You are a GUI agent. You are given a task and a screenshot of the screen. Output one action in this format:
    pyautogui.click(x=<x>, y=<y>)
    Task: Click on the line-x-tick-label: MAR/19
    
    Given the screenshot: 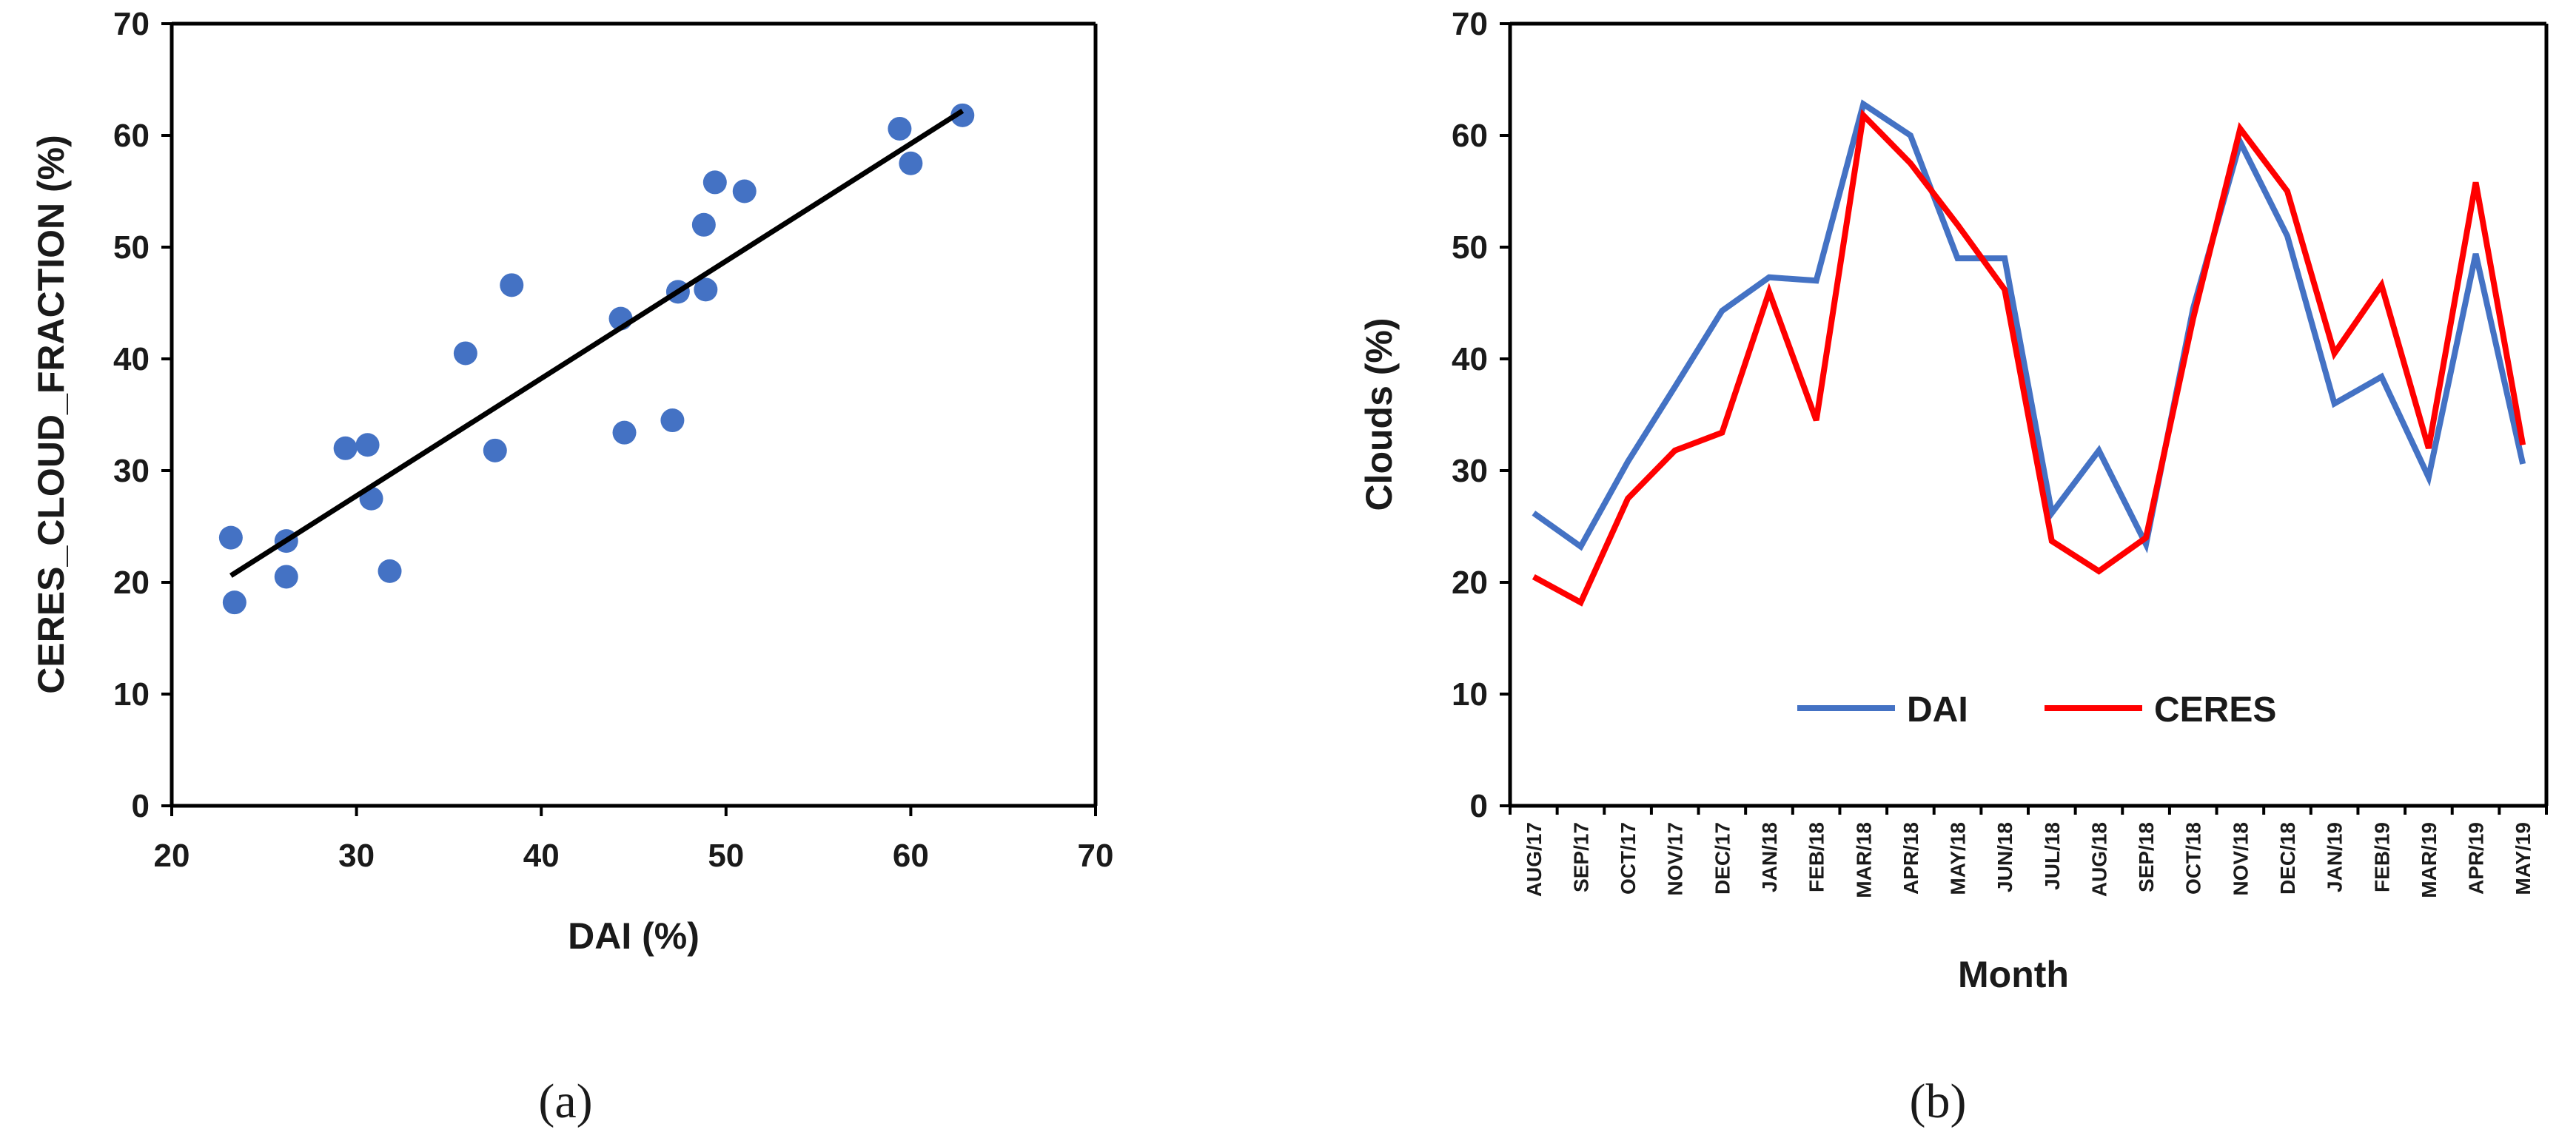 What is the action you would take?
    pyautogui.click(x=2429, y=860)
    